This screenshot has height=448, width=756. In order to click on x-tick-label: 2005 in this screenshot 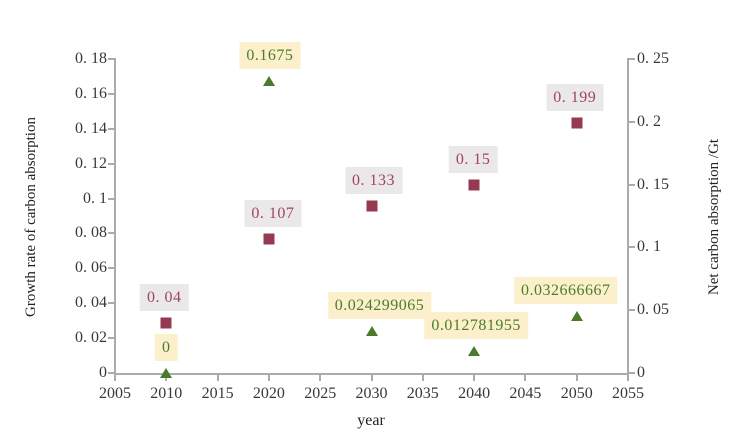, I will do `click(115, 393)`.